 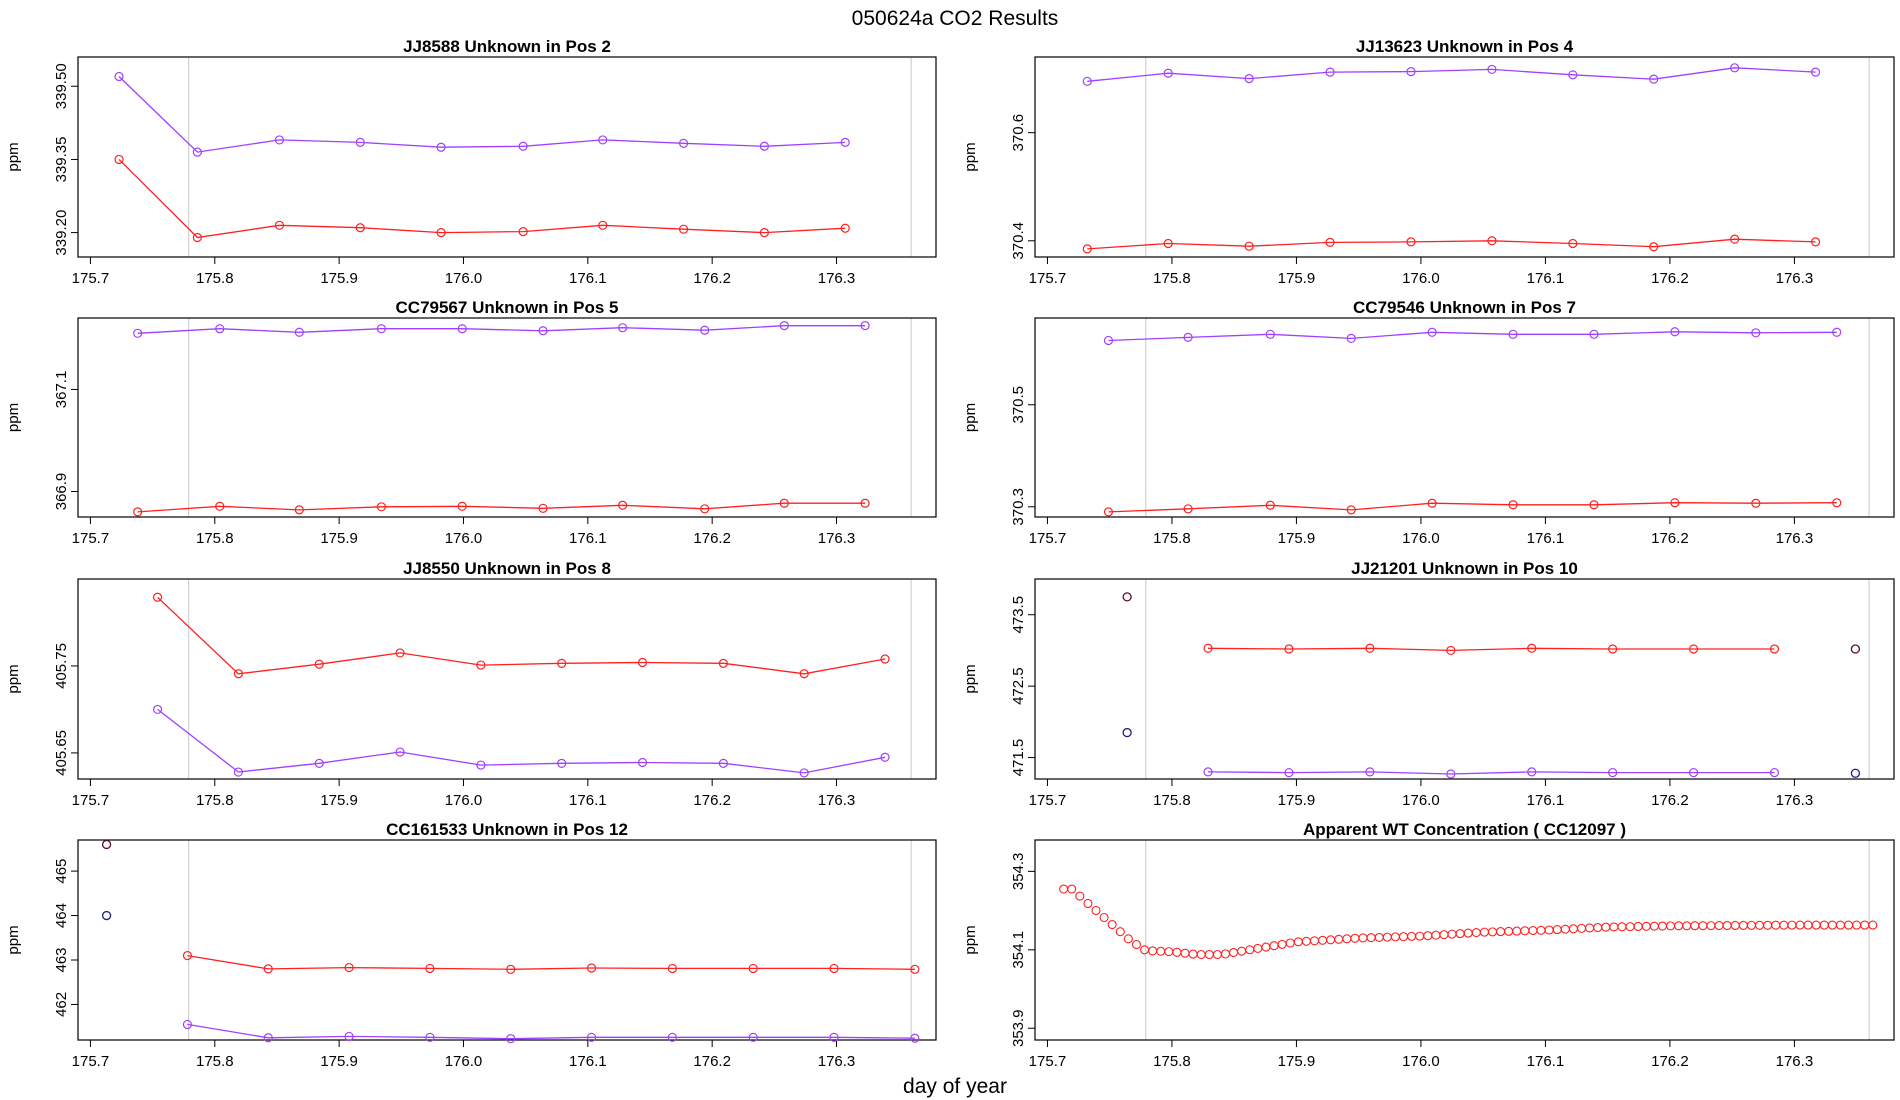 I want to click on y-tick-label: 339.35, so click(x=61, y=159).